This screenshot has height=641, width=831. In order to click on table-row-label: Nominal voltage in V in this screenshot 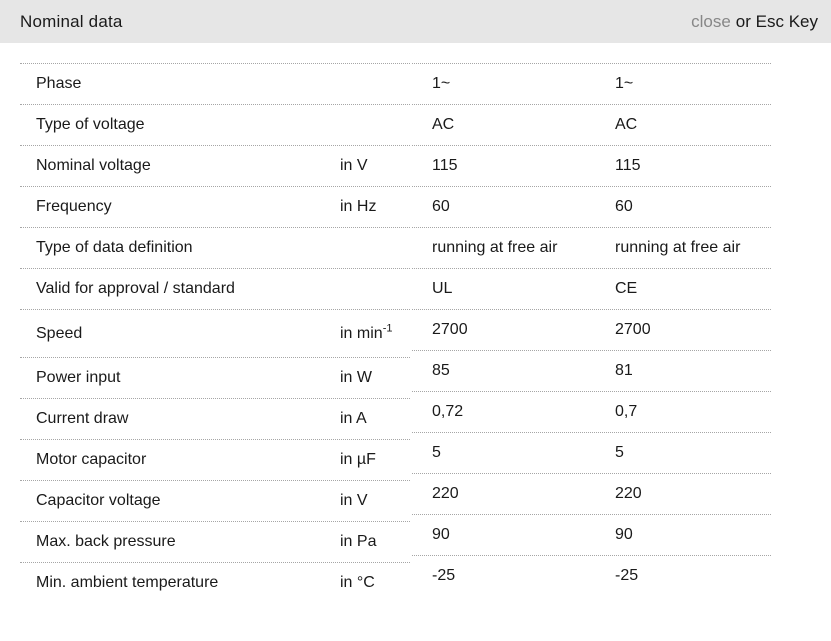, I will do `click(215, 165)`.